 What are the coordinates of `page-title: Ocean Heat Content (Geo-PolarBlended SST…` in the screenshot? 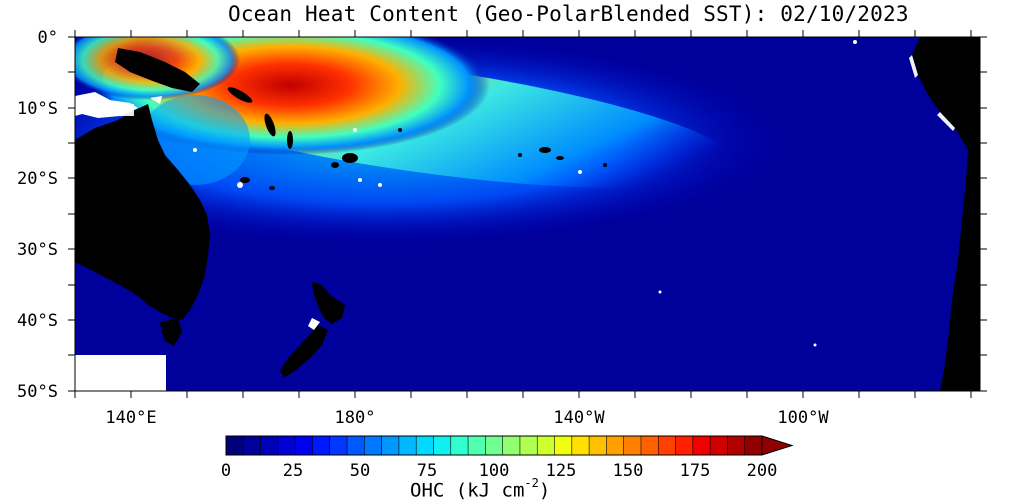 It's located at (568, 14).